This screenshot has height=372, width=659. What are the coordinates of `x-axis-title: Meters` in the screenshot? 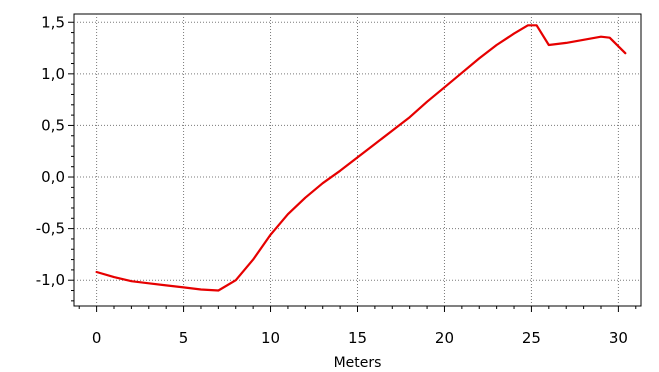 It's located at (358, 363).